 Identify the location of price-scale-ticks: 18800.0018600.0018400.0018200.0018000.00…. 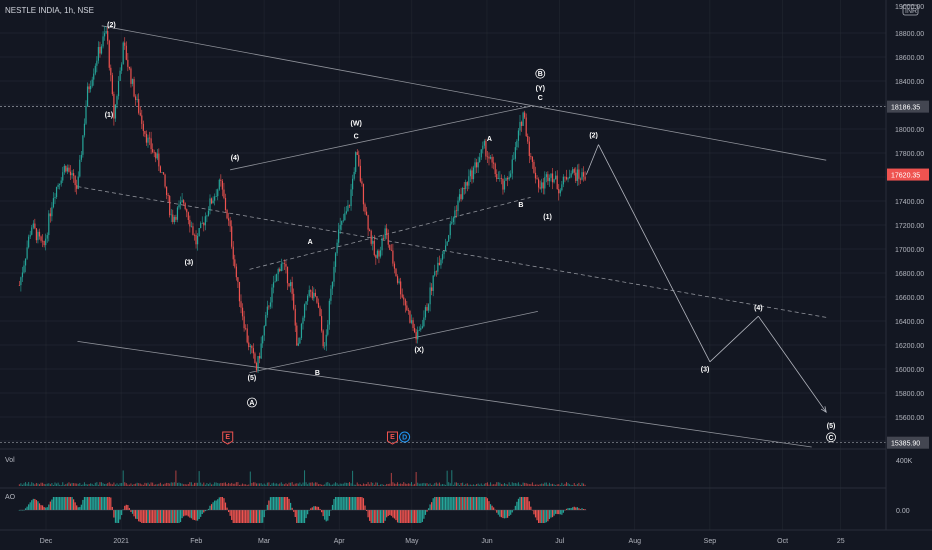
(909, 238).